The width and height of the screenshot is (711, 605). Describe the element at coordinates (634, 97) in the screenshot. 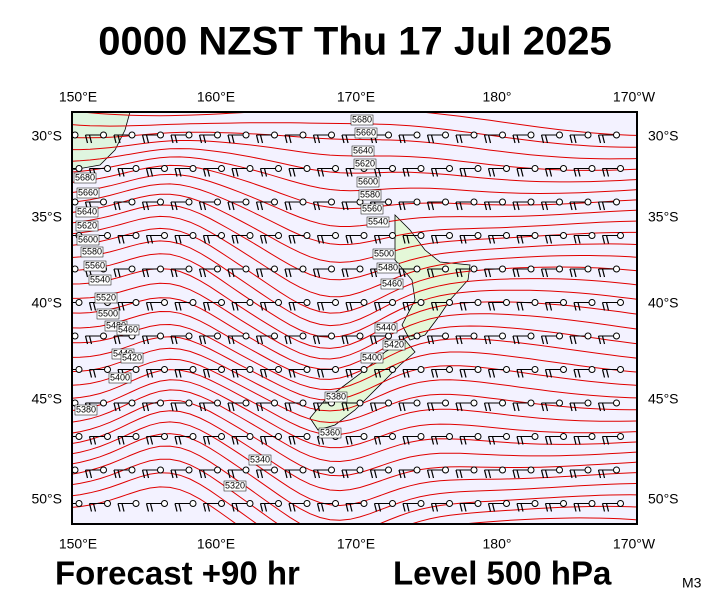

I see `lon-label-top: 170°W` at that location.